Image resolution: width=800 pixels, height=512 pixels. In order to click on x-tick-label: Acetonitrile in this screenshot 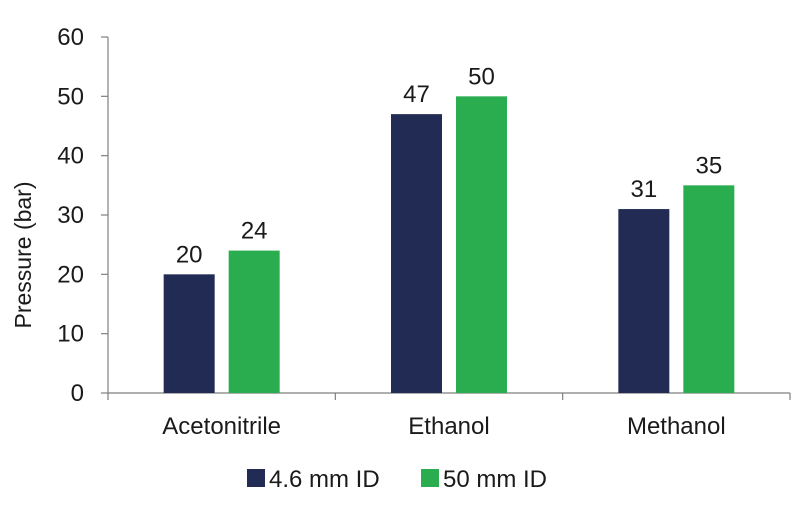, I will do `click(221, 426)`.